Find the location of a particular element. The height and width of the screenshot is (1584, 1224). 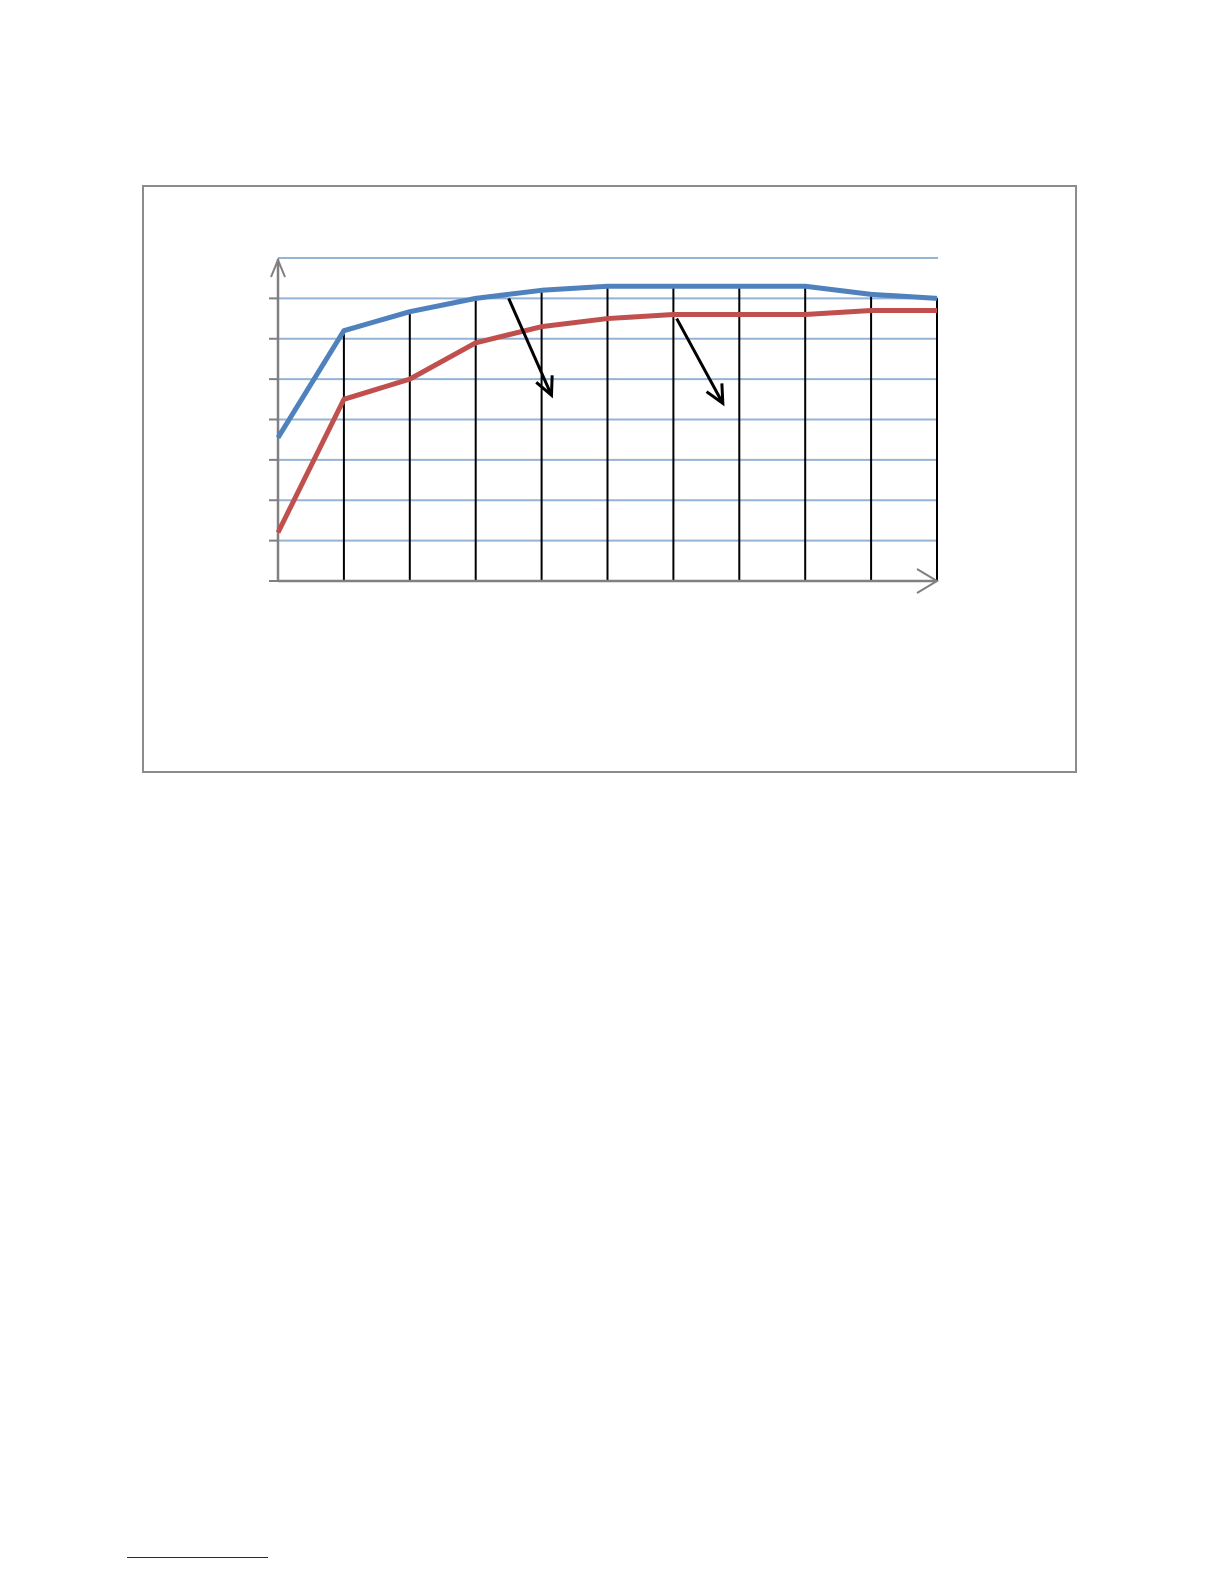

x-axis-arrowhead is located at coordinates (927, 581).